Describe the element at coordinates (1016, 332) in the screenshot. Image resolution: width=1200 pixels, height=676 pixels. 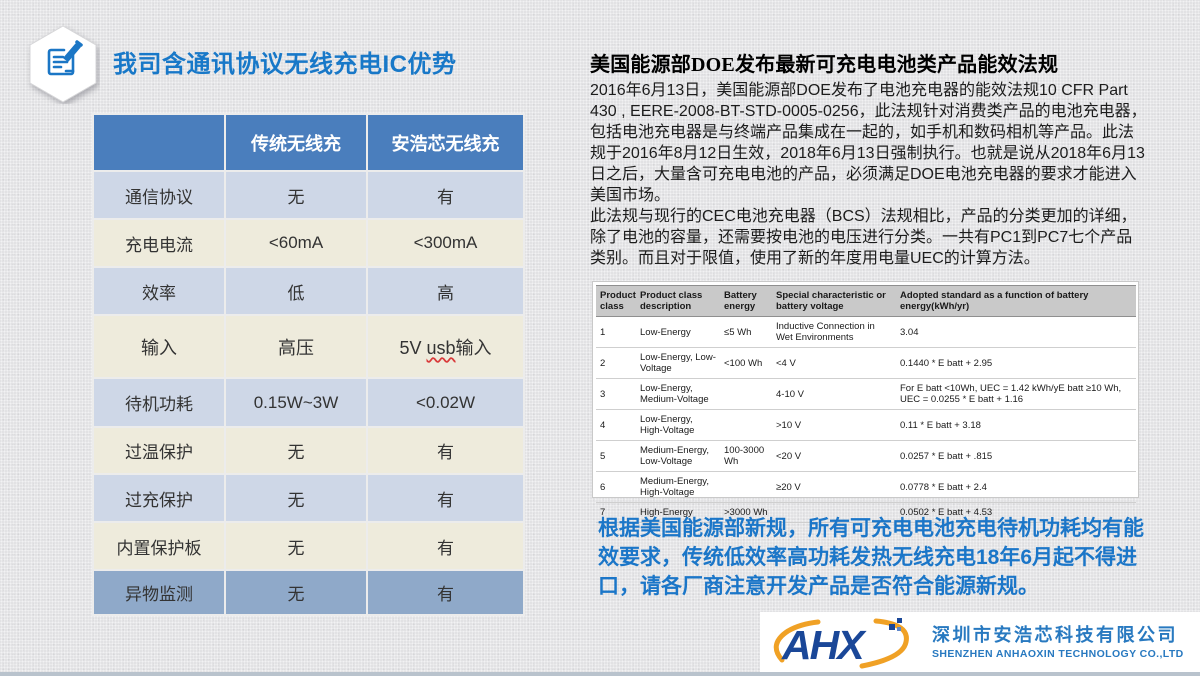
I see `doe-cell: 3.04` at that location.